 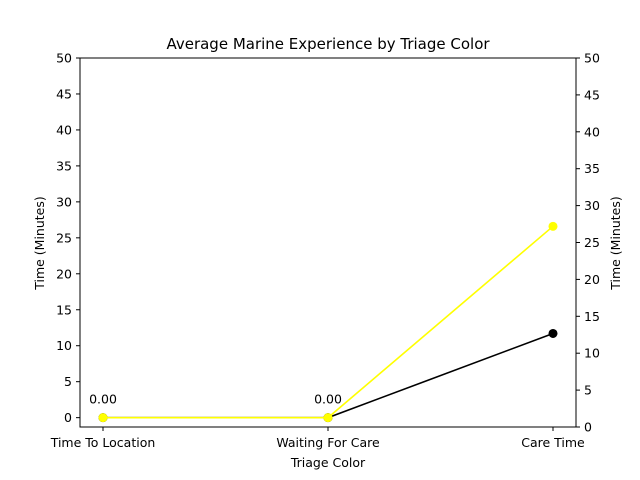 I want to click on x-tick-label-1: Waiting For Care, so click(x=328, y=442).